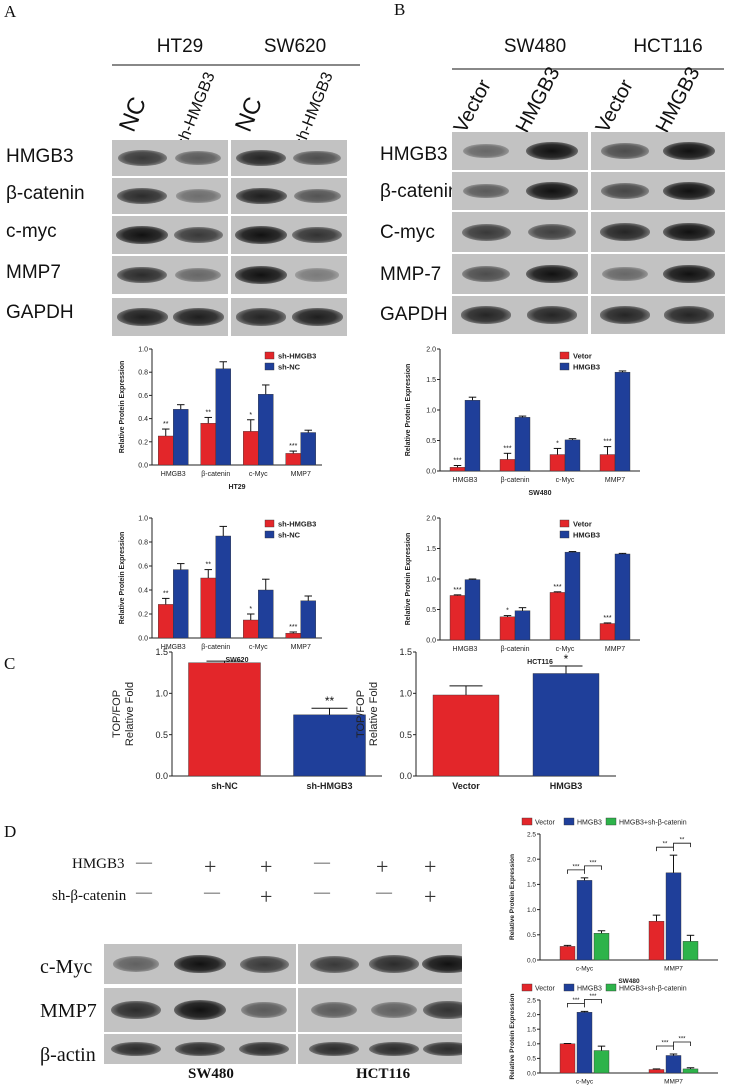 This screenshot has width=730, height=1090. What do you see at coordinates (545, 989) in the screenshot?
I see `legend-label: Vector` at bounding box center [545, 989].